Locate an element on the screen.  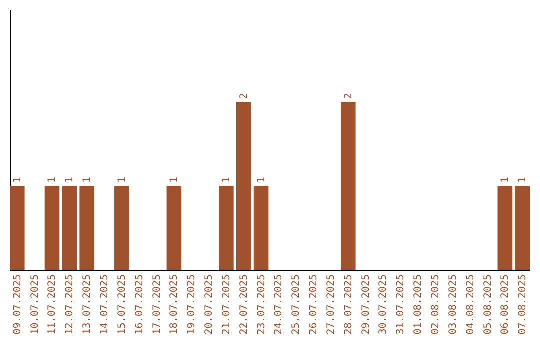
x-tick-label: 22.07.2025 is located at coordinates (244, 304).